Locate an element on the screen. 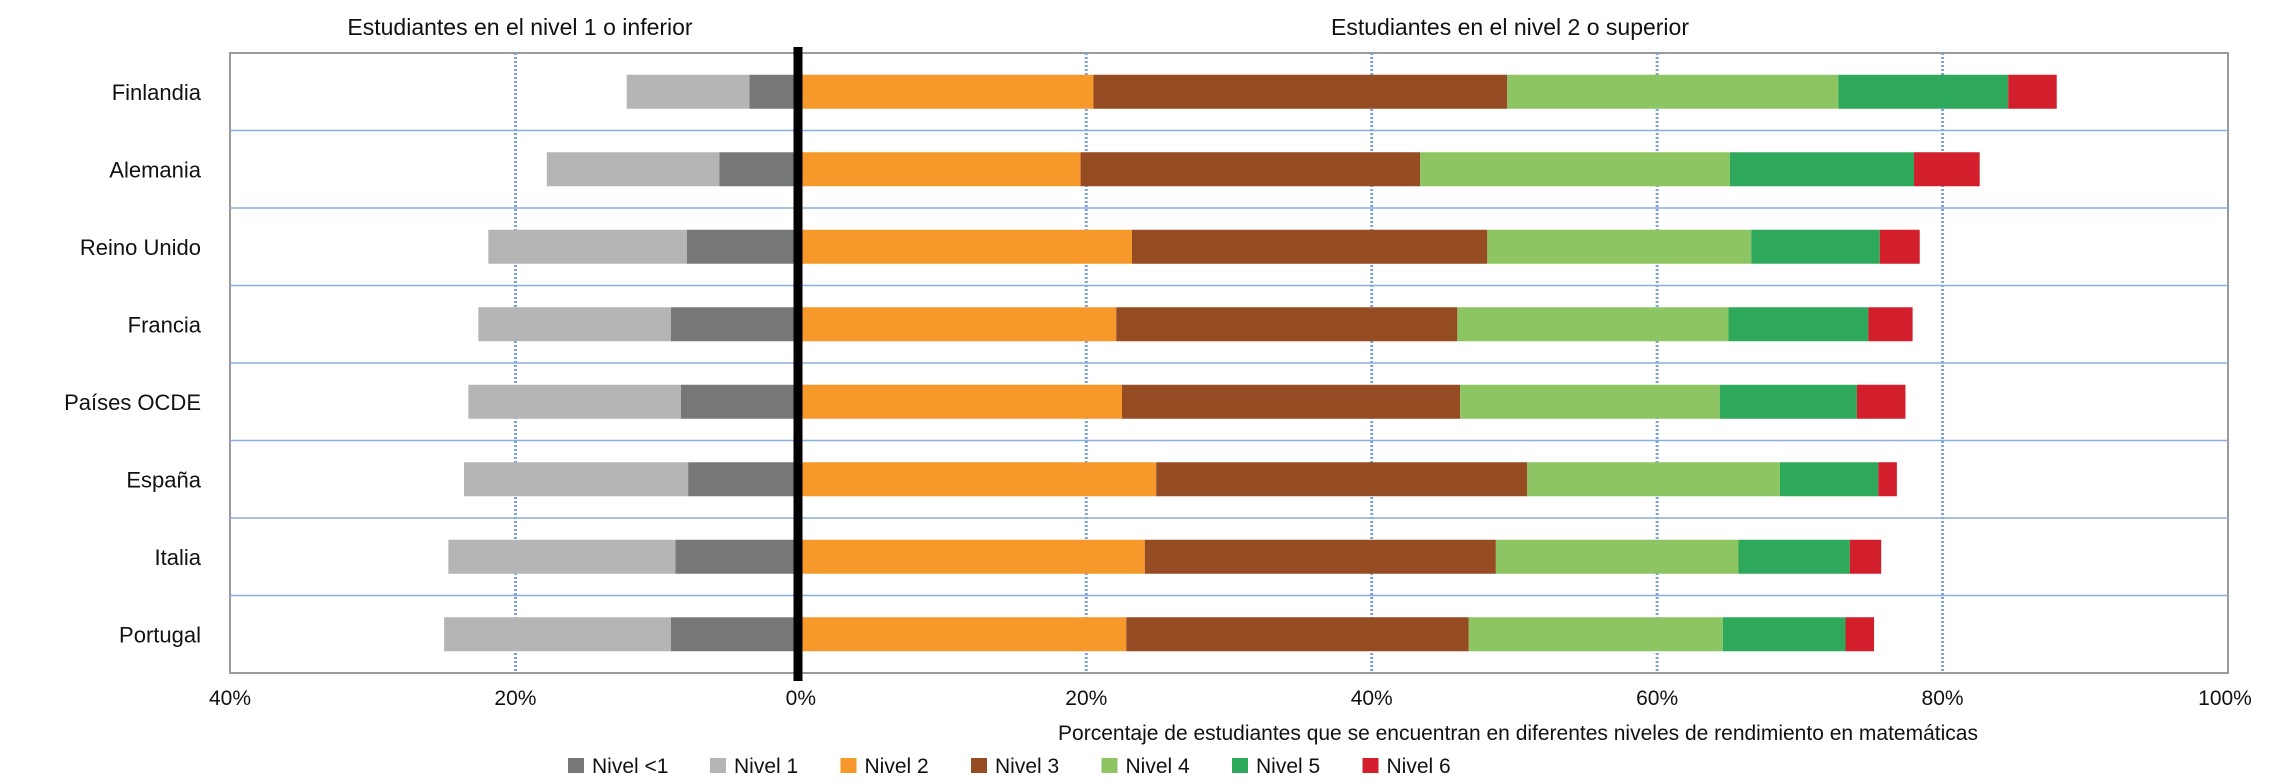 The height and width of the screenshot is (782, 2272). category-label: Alemania is located at coordinates (155, 169).